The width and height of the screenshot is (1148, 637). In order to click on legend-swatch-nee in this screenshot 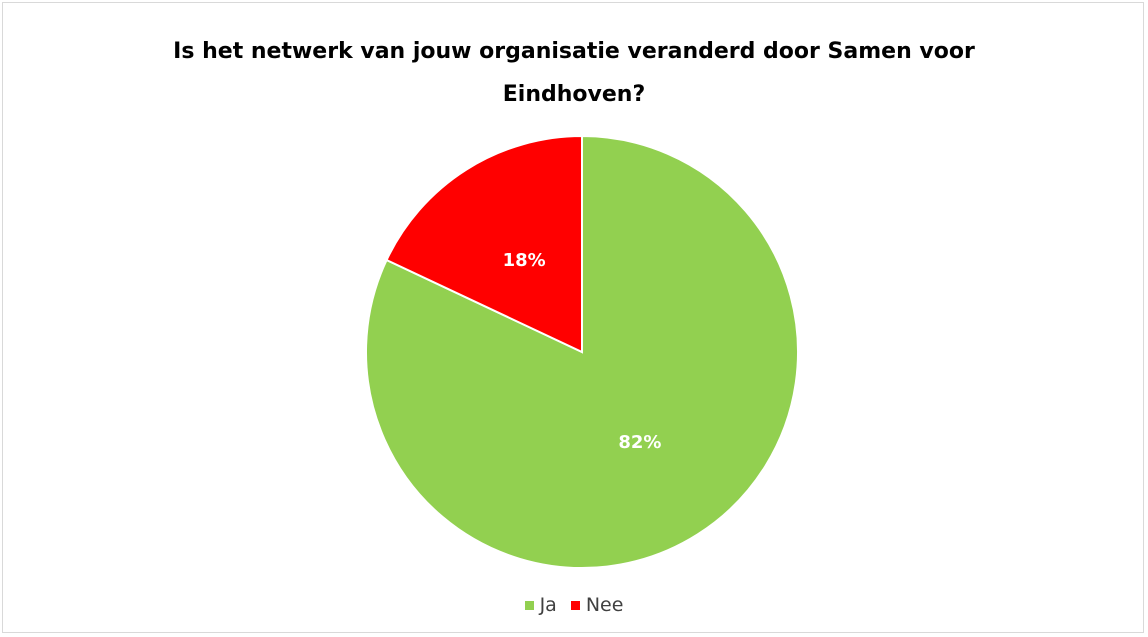, I will do `click(575, 605)`.